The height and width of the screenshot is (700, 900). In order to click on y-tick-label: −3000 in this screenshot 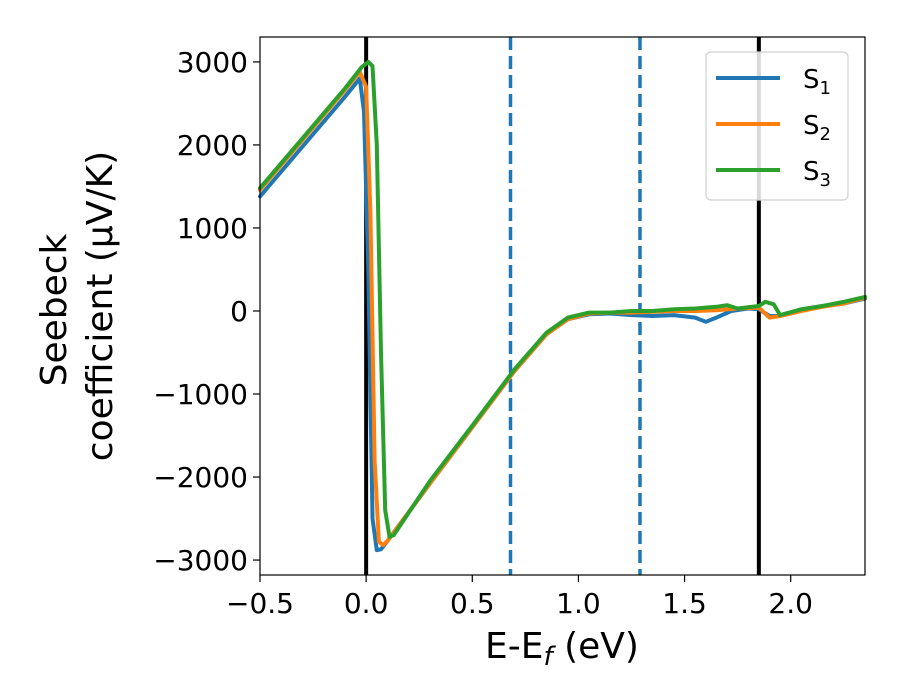, I will do `click(200, 560)`.